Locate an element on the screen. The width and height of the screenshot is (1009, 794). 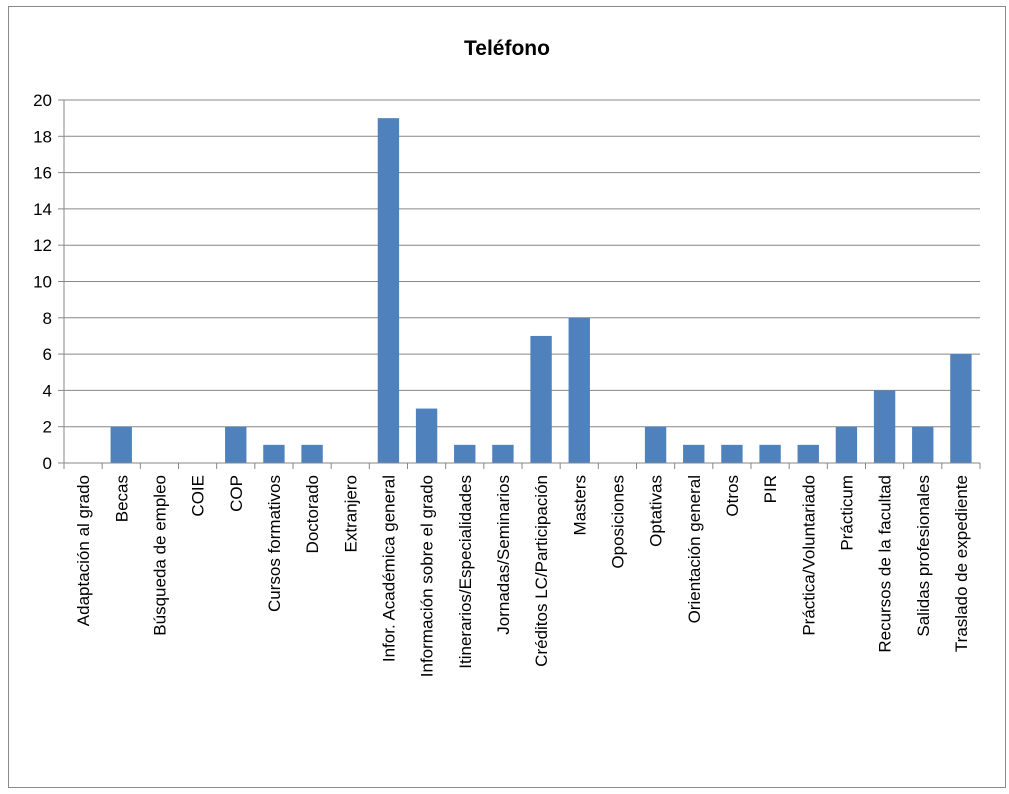
x-category-label: COIE is located at coordinates (198, 496).